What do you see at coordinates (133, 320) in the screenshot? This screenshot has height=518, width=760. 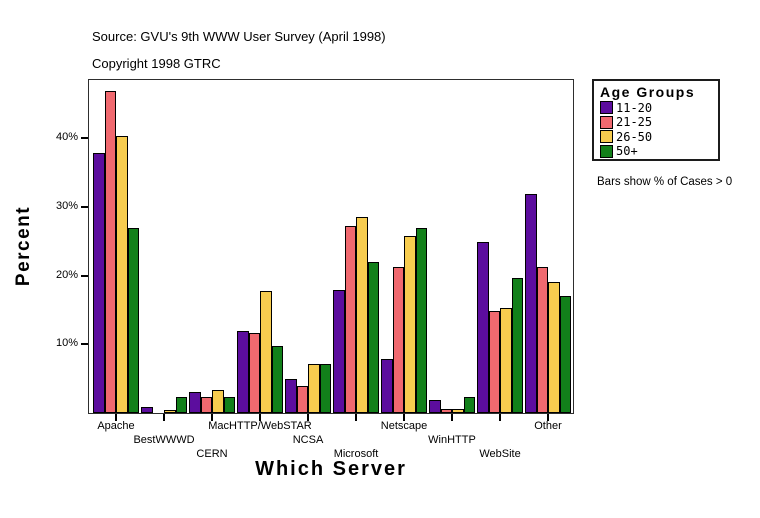 I see `bar-Apache-50+` at bounding box center [133, 320].